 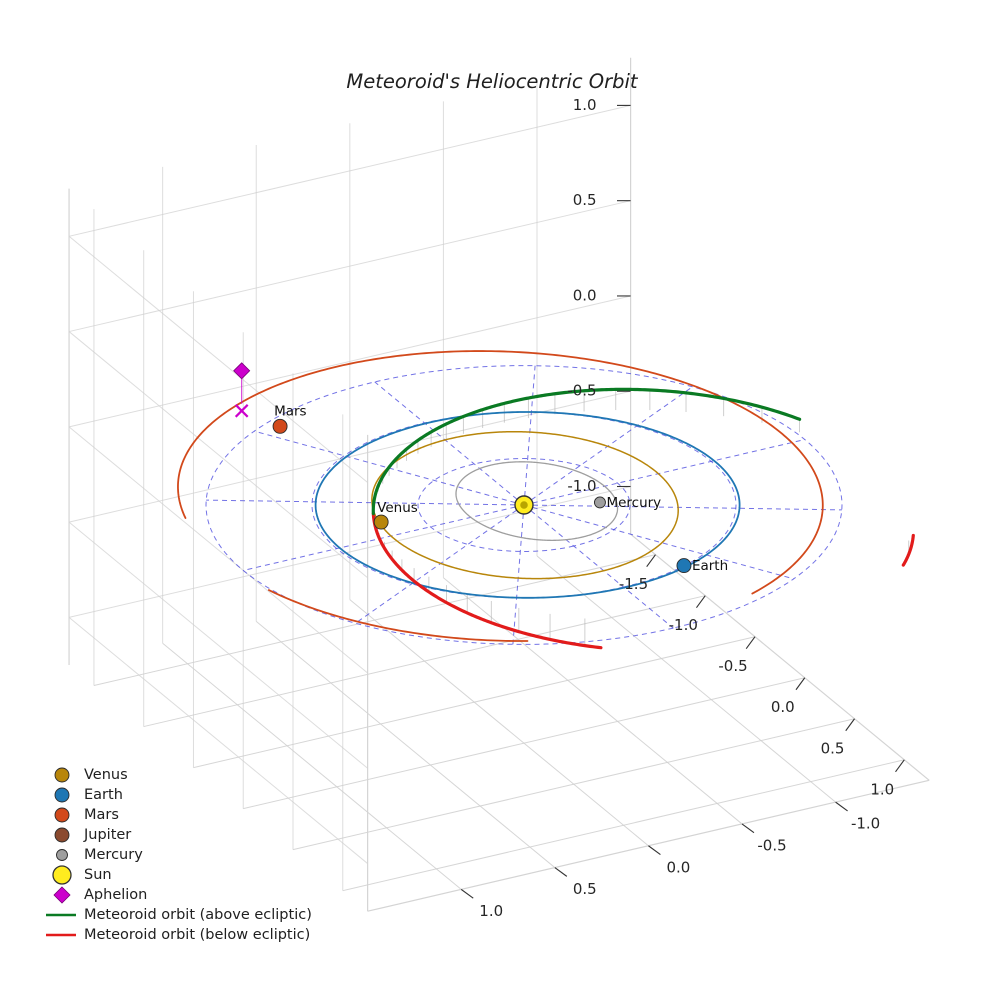 I want to click on legend-item: Aphelion, so click(x=100, y=895).